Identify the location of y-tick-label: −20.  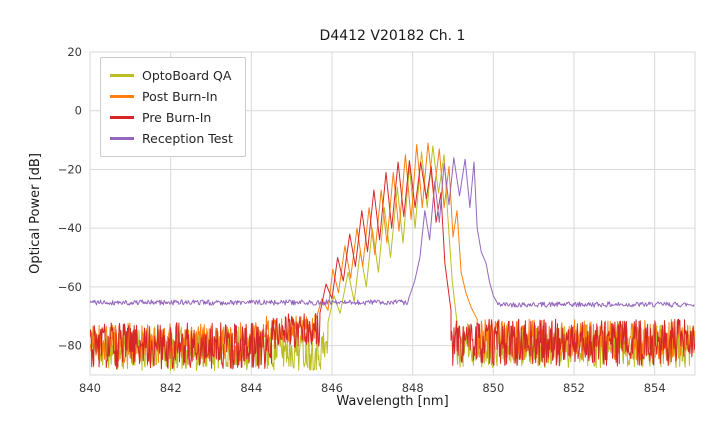
(70, 169).